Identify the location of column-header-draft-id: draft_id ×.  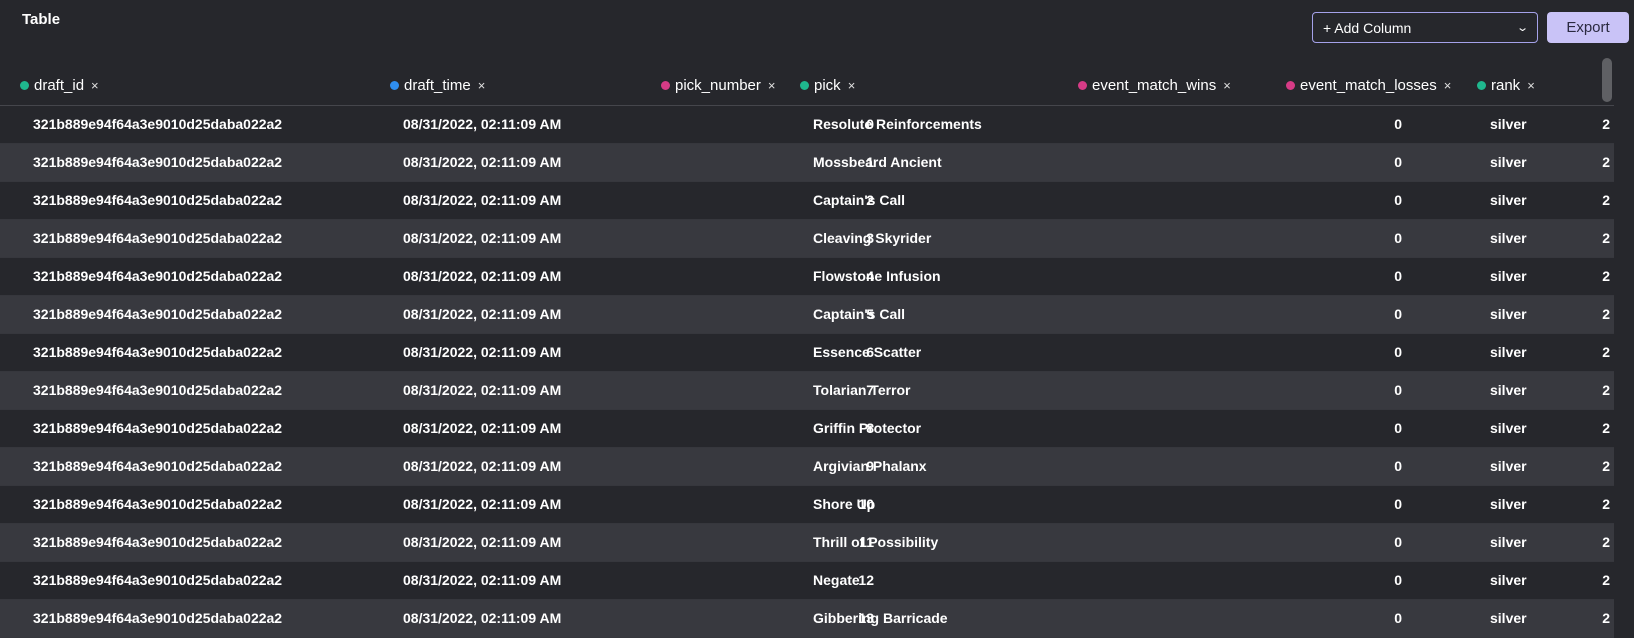
(59, 85).